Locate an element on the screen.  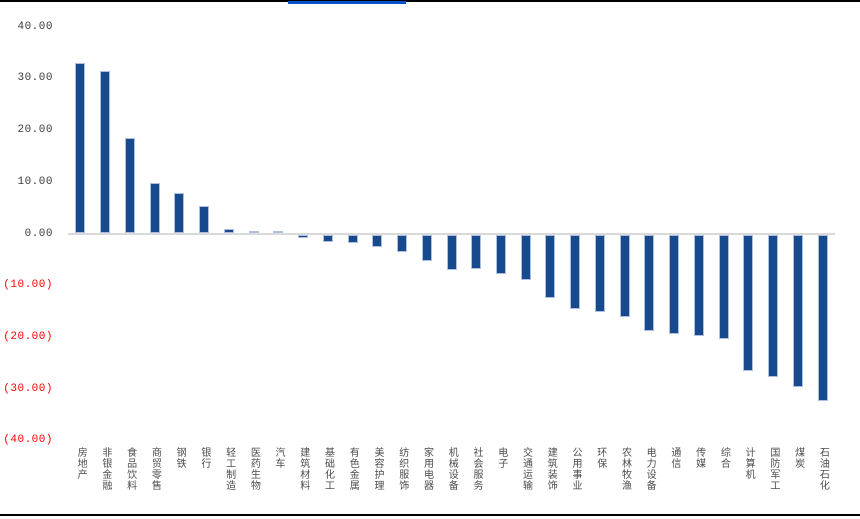
category-label: 农林牧渔 is located at coordinates (625, 469).